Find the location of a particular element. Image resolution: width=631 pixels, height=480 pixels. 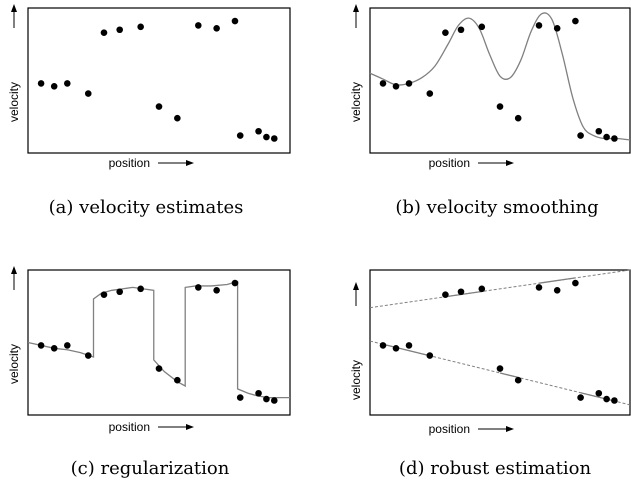

panel-caption: (a) velocity estimates is located at coordinates (146, 207).